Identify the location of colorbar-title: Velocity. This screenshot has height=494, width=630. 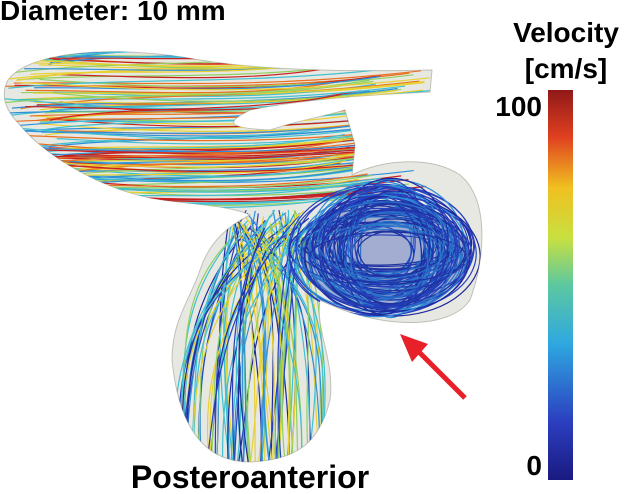
(566, 32).